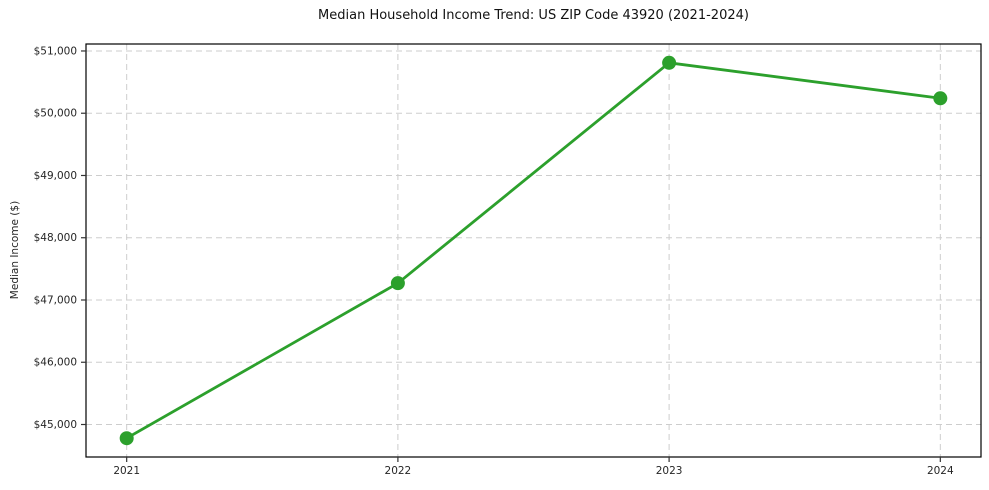 The width and height of the screenshot is (989, 490). Describe the element at coordinates (55, 425) in the screenshot. I see `y-tick-label: $45,000` at that location.